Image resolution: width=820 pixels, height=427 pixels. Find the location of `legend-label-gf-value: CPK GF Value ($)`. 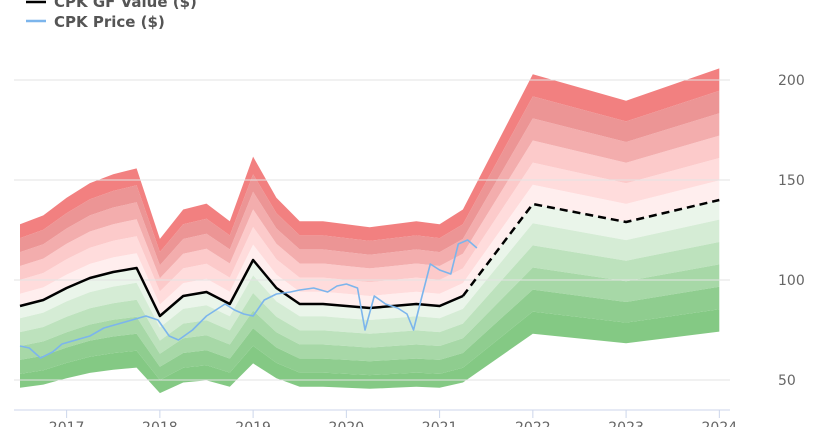

legend-label-gf-value: CPK GF Value ($) is located at coordinates (125, 5).